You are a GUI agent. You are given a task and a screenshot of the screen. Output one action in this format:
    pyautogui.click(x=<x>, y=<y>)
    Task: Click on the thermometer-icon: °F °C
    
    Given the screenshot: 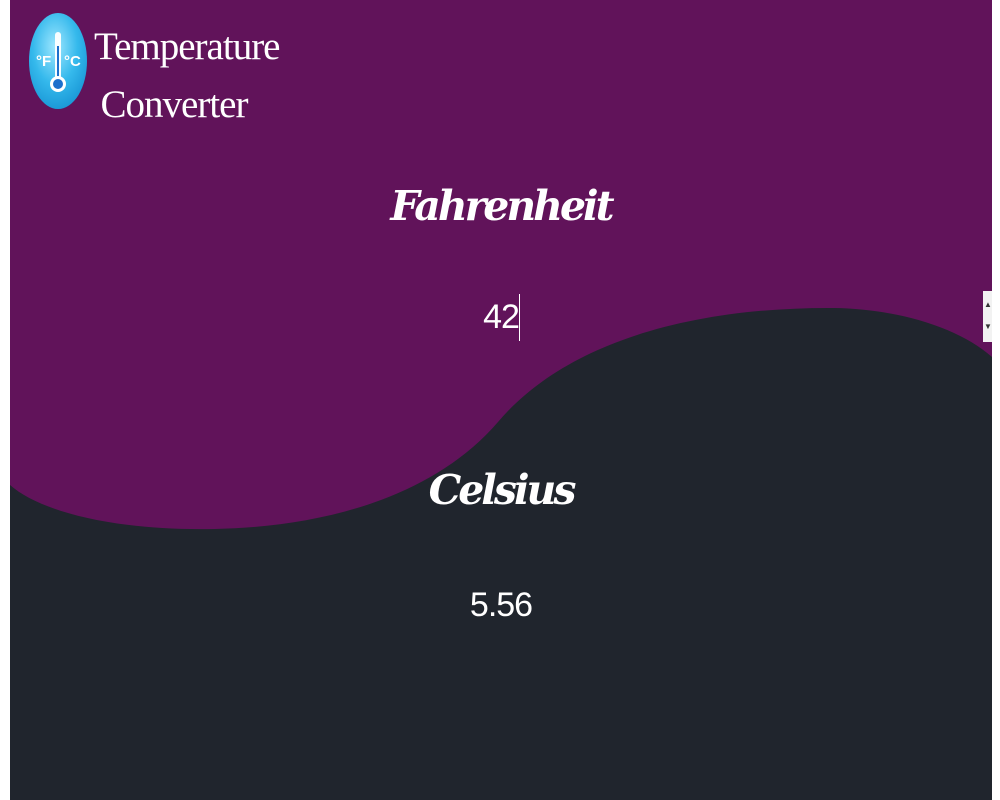 What is the action you would take?
    pyautogui.click(x=58, y=61)
    